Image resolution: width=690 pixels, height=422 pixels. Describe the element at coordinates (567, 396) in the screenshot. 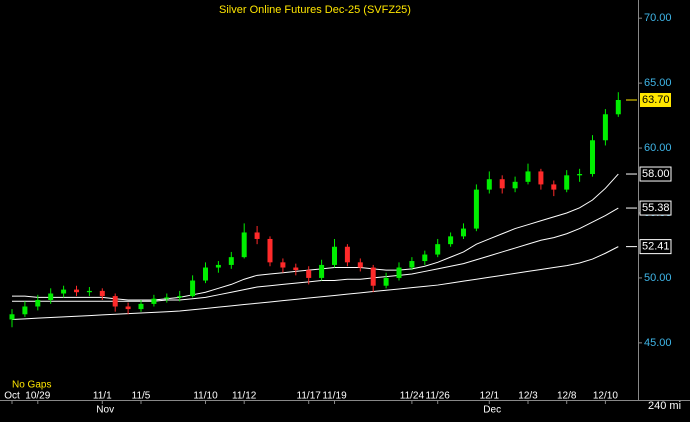

I see `x-tick-label: 12/8` at that location.